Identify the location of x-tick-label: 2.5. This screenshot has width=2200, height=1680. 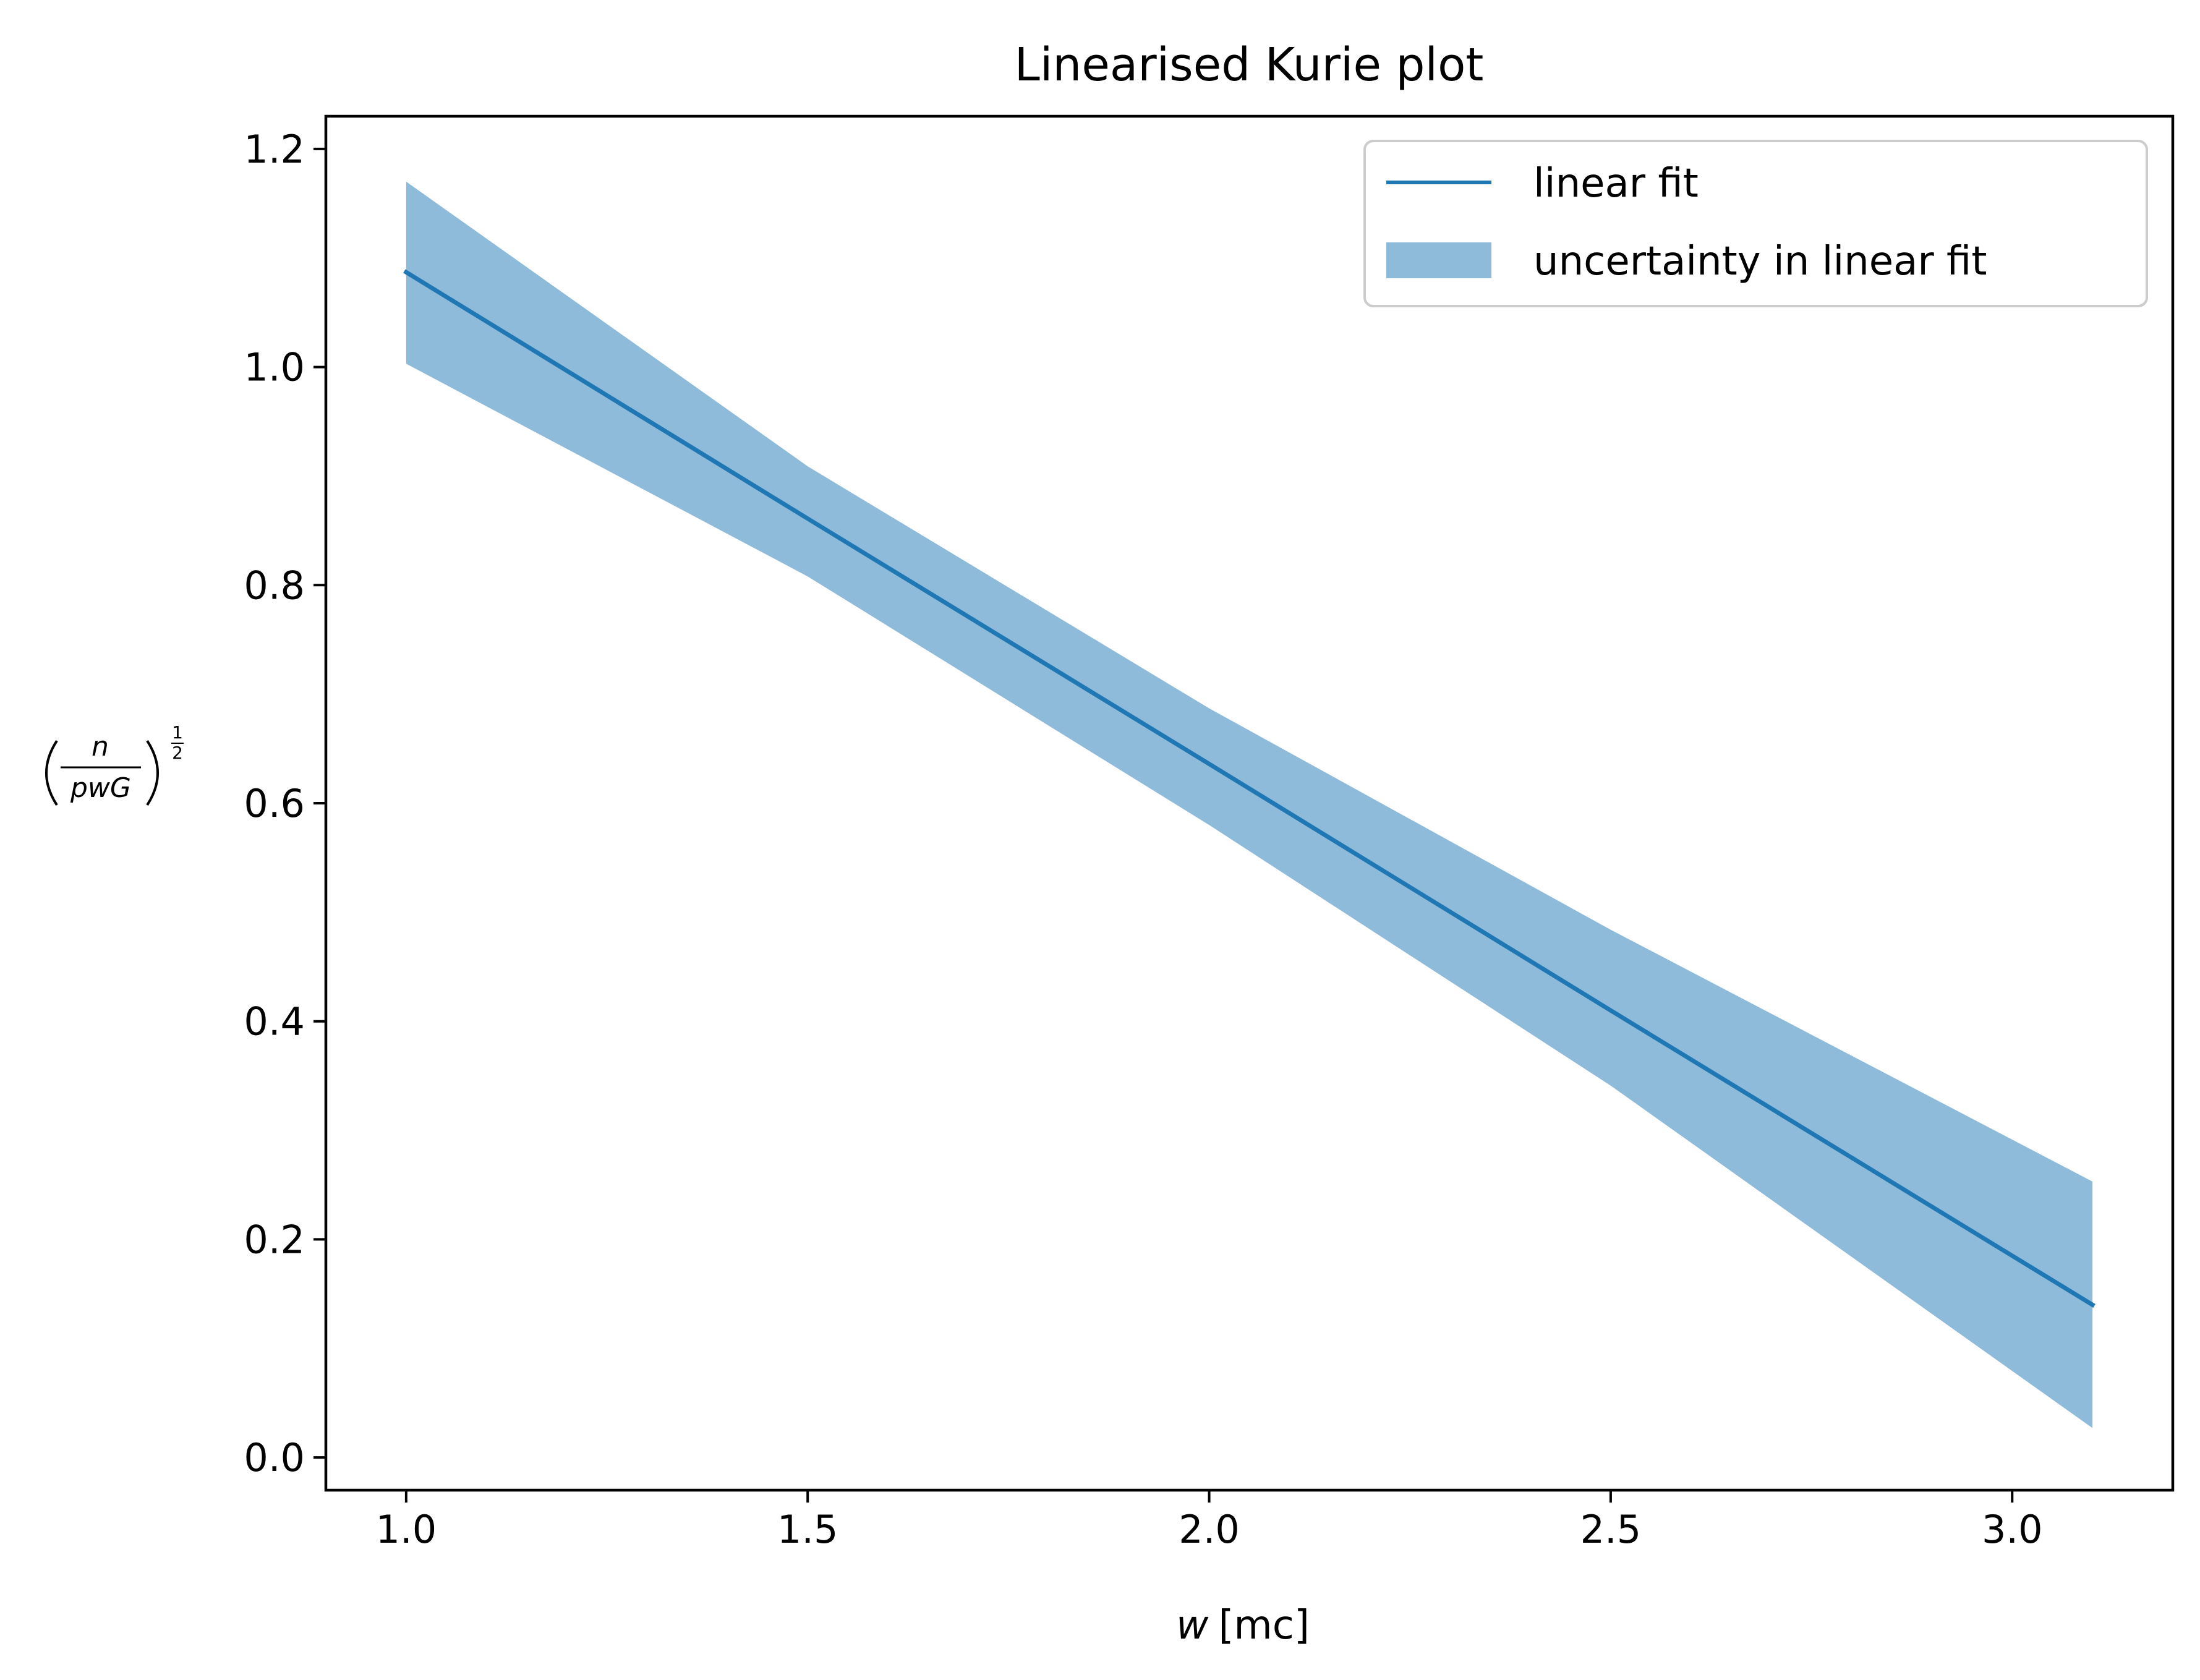
(1611, 1529).